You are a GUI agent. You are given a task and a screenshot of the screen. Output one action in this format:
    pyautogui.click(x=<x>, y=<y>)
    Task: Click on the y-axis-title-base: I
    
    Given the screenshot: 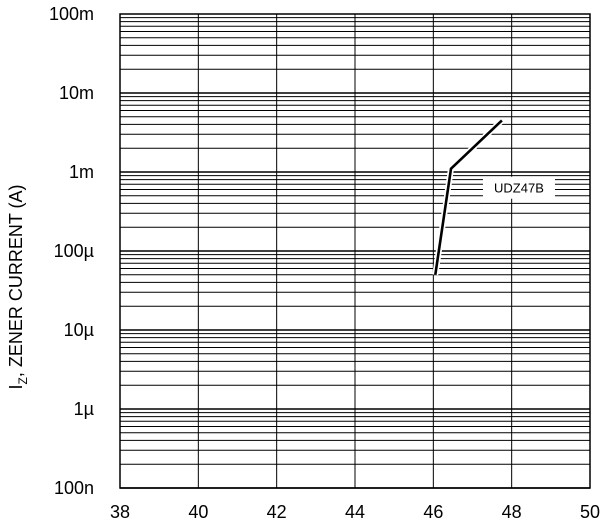 What is the action you would take?
    pyautogui.click(x=16, y=387)
    